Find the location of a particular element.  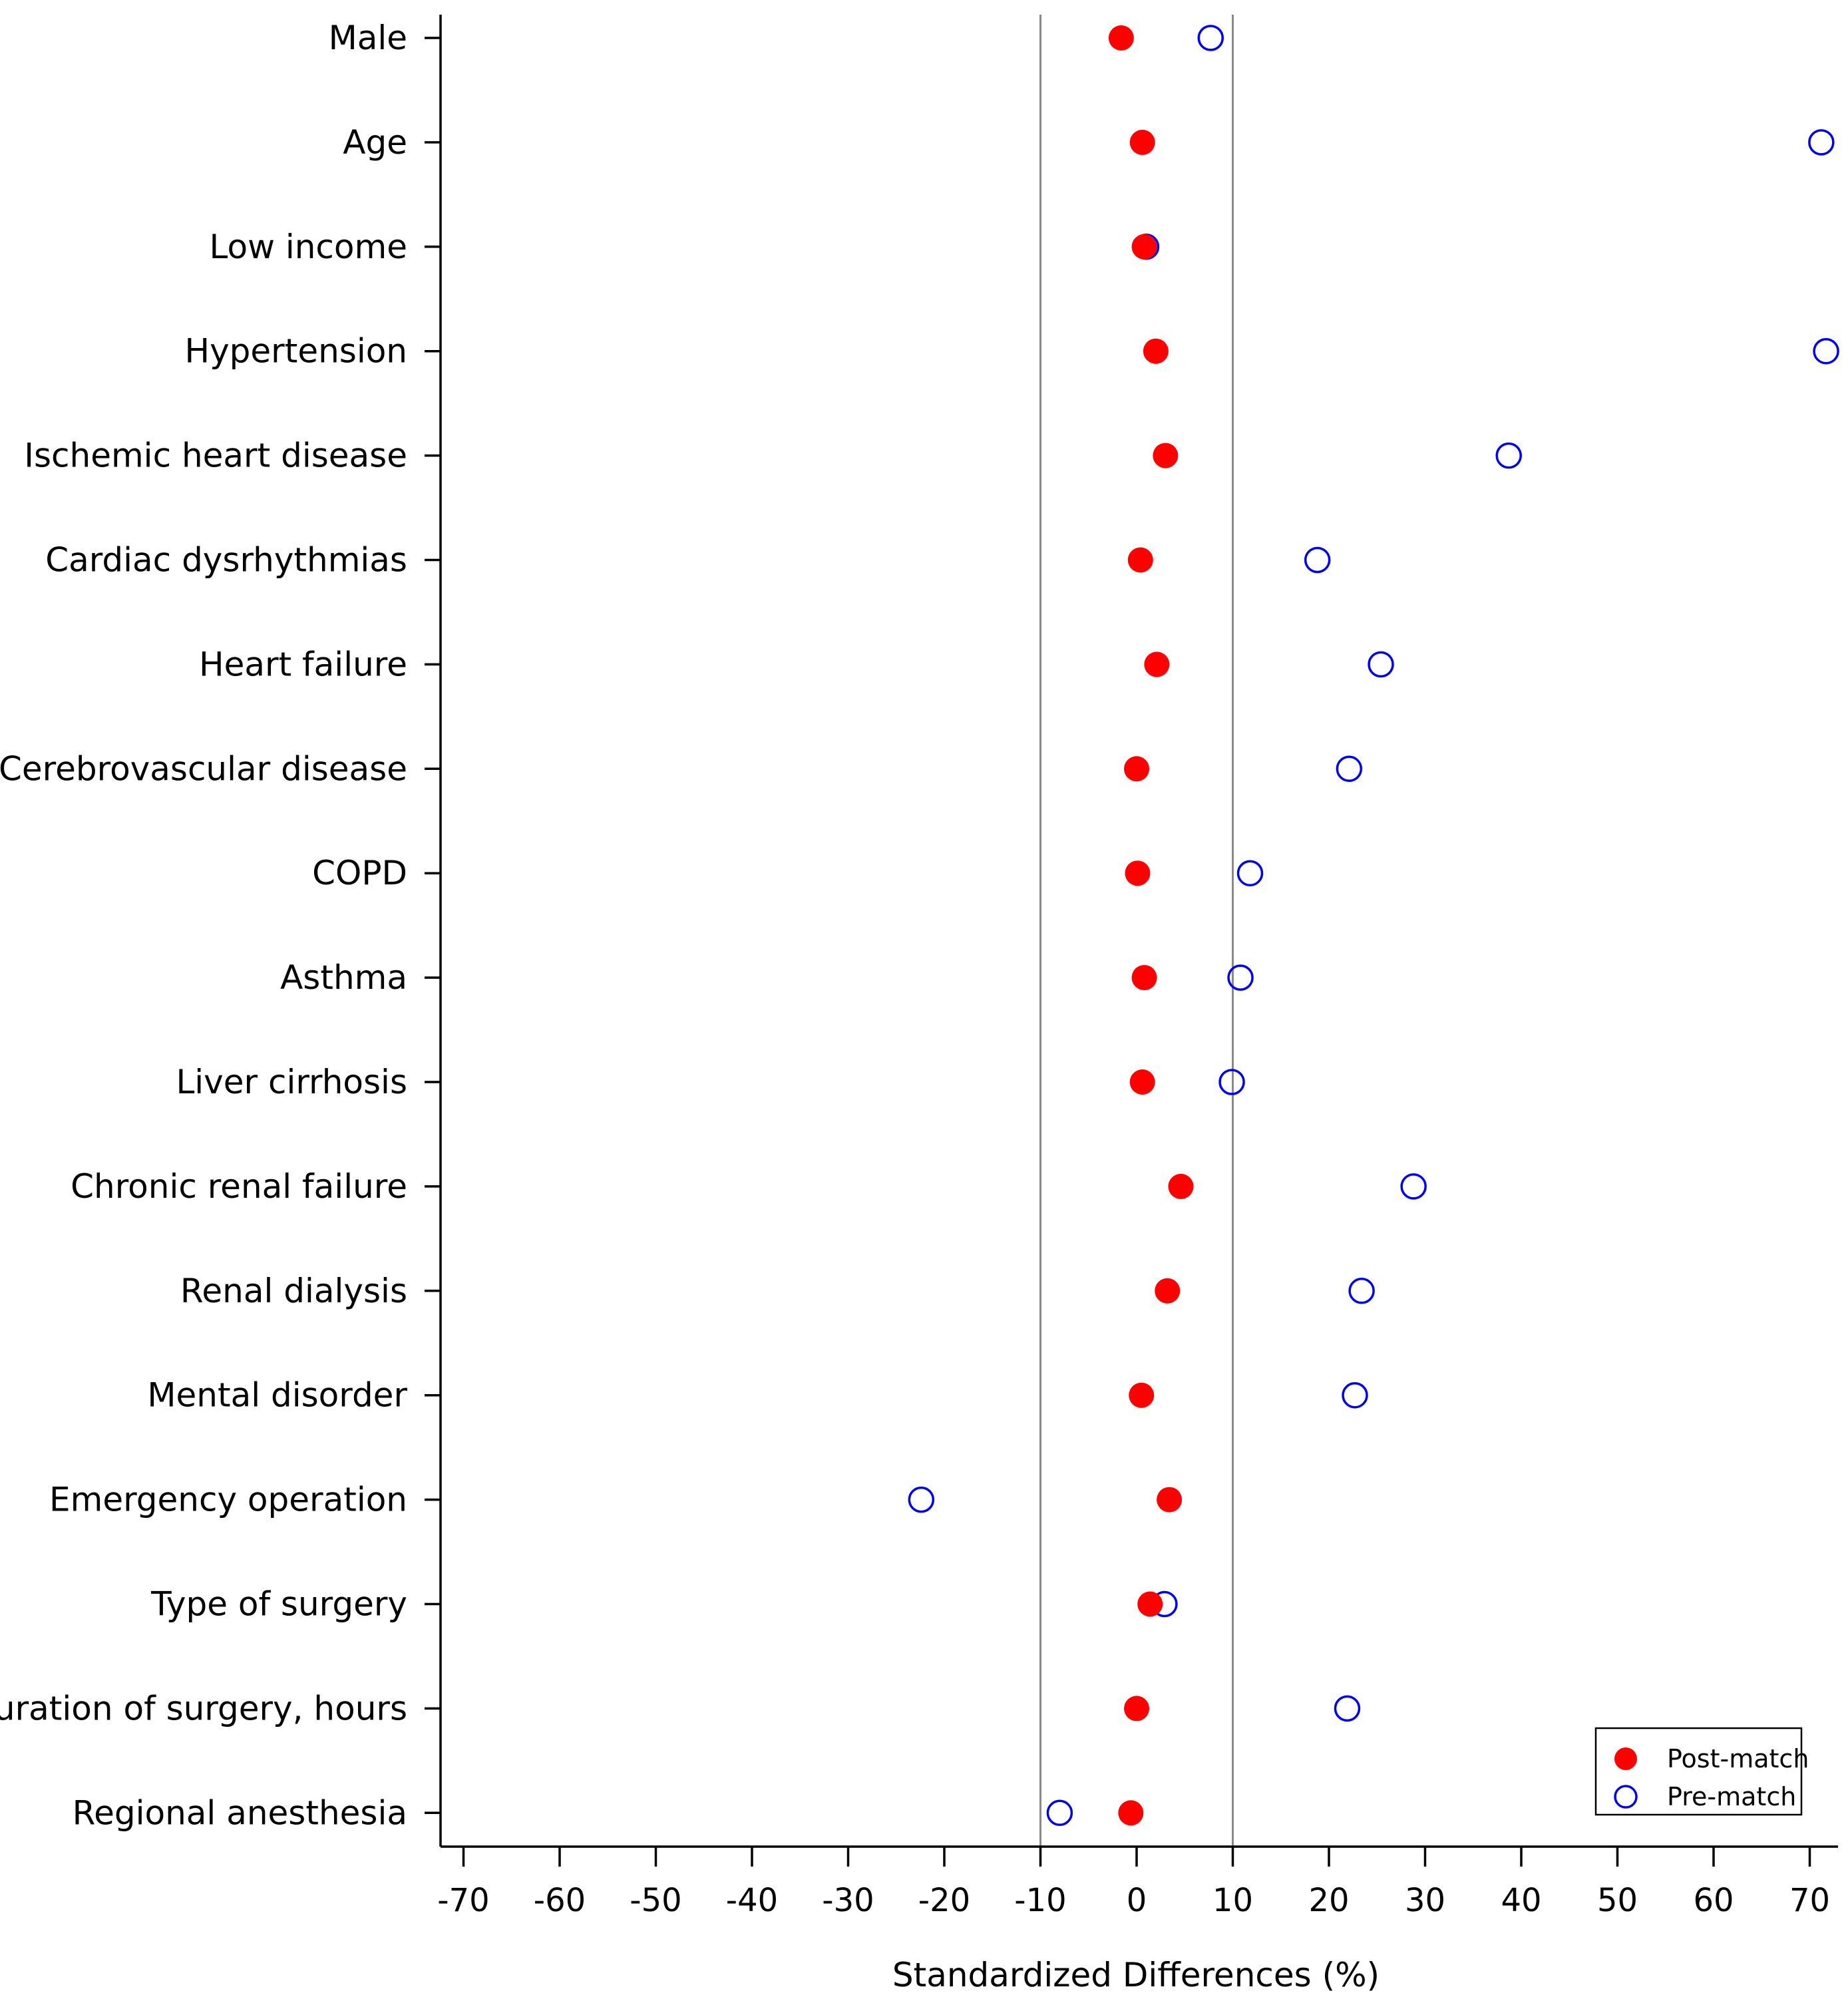

x-tick-label: 40 is located at coordinates (1521, 1900).